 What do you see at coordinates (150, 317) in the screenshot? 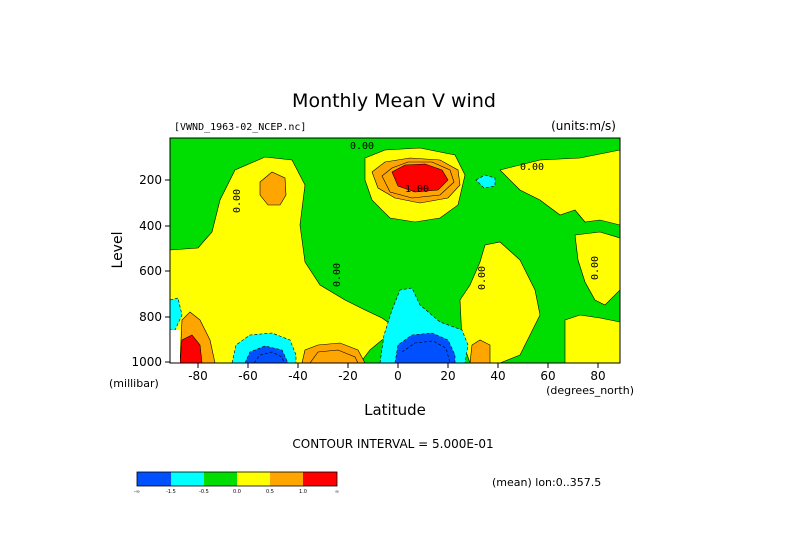
I see `y-tick-label: 800` at bounding box center [150, 317].